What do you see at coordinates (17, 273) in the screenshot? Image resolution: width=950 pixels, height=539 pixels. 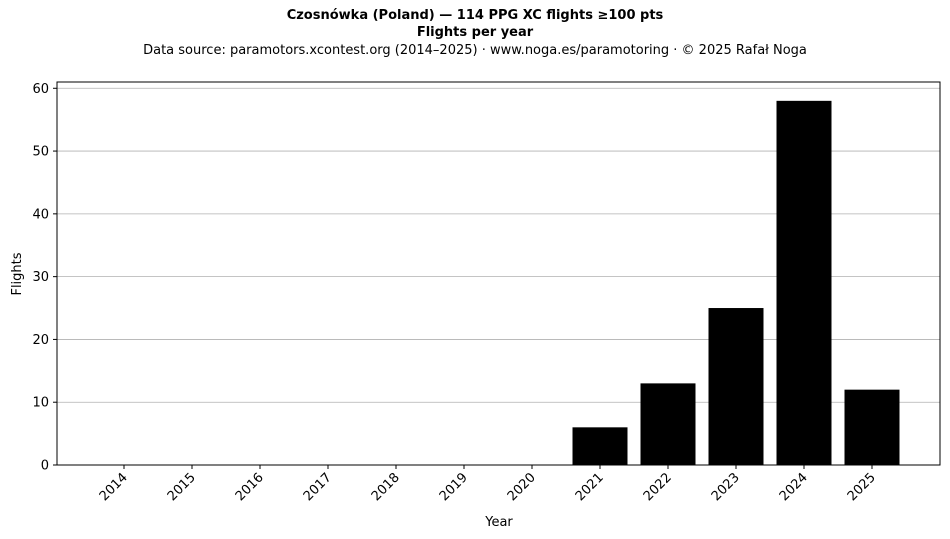 I see `y-axis-label: Flights` at bounding box center [17, 273].